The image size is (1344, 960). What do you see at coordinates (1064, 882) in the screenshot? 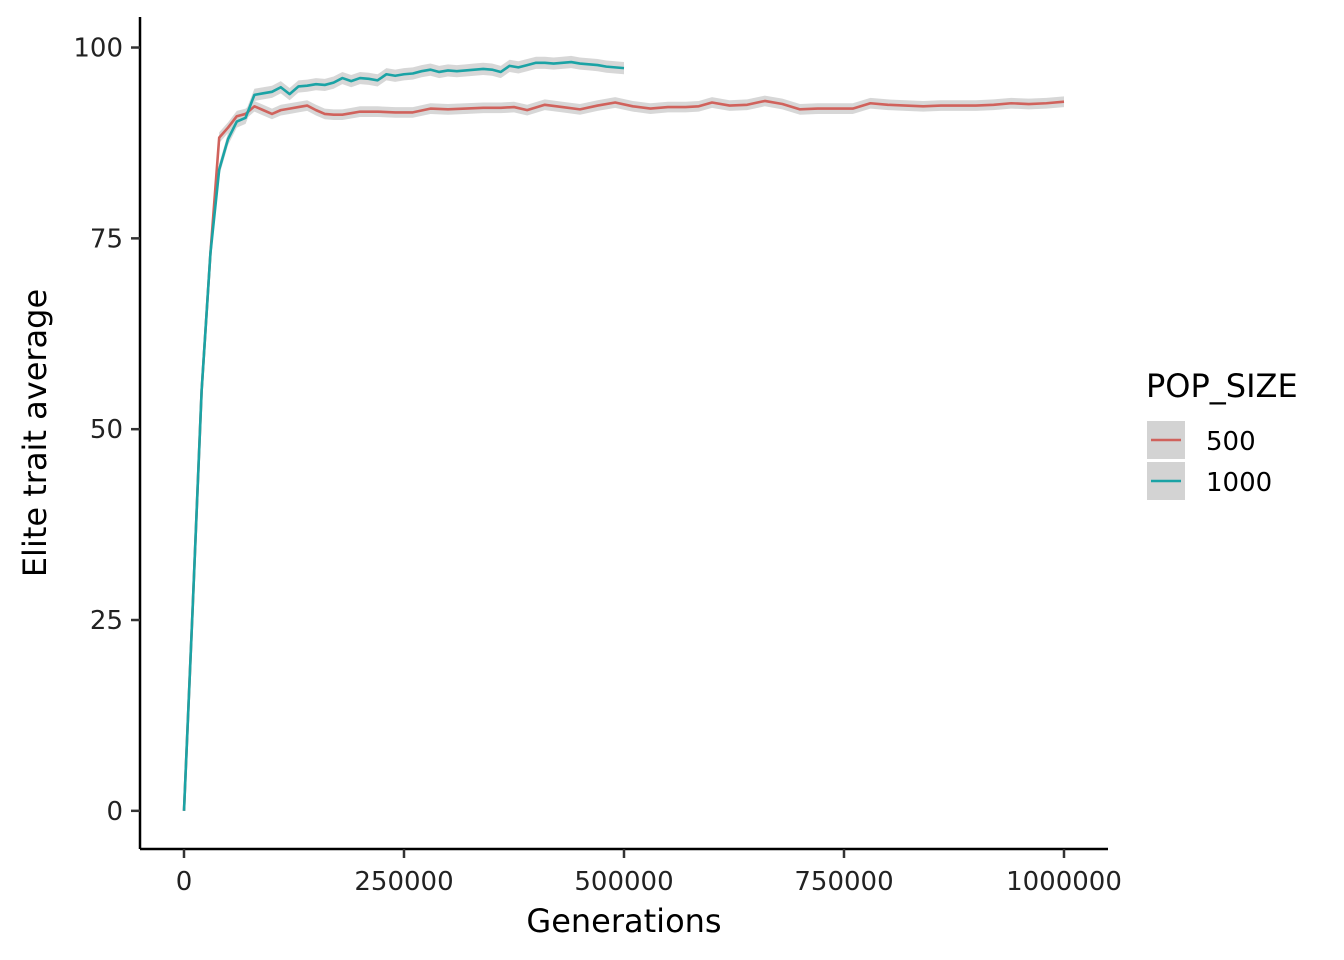
I see `x-tick-label: 1000000` at bounding box center [1064, 882].